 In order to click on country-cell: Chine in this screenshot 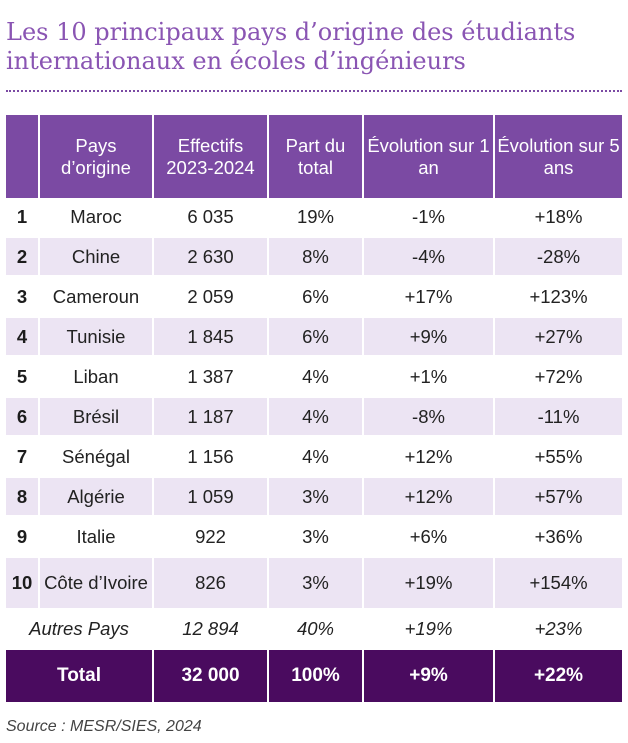, I will do `click(97, 258)`.